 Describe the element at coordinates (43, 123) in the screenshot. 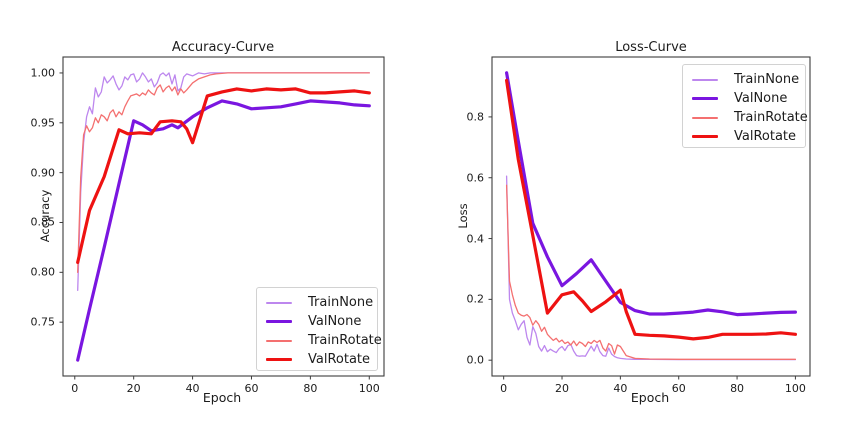

I see `y-tick-label: 0.95` at that location.